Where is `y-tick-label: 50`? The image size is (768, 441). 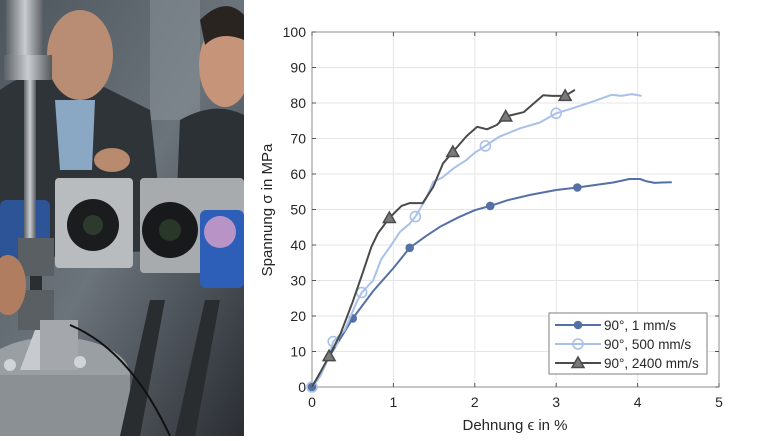
y-tick-label: 50 is located at coordinates (298, 210).